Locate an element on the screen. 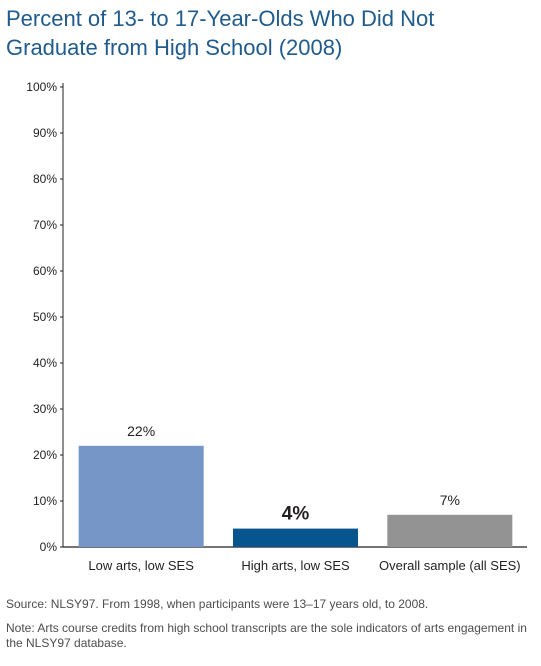 This screenshot has height=666, width=541. y-tick-label: 10% is located at coordinates (45, 501).